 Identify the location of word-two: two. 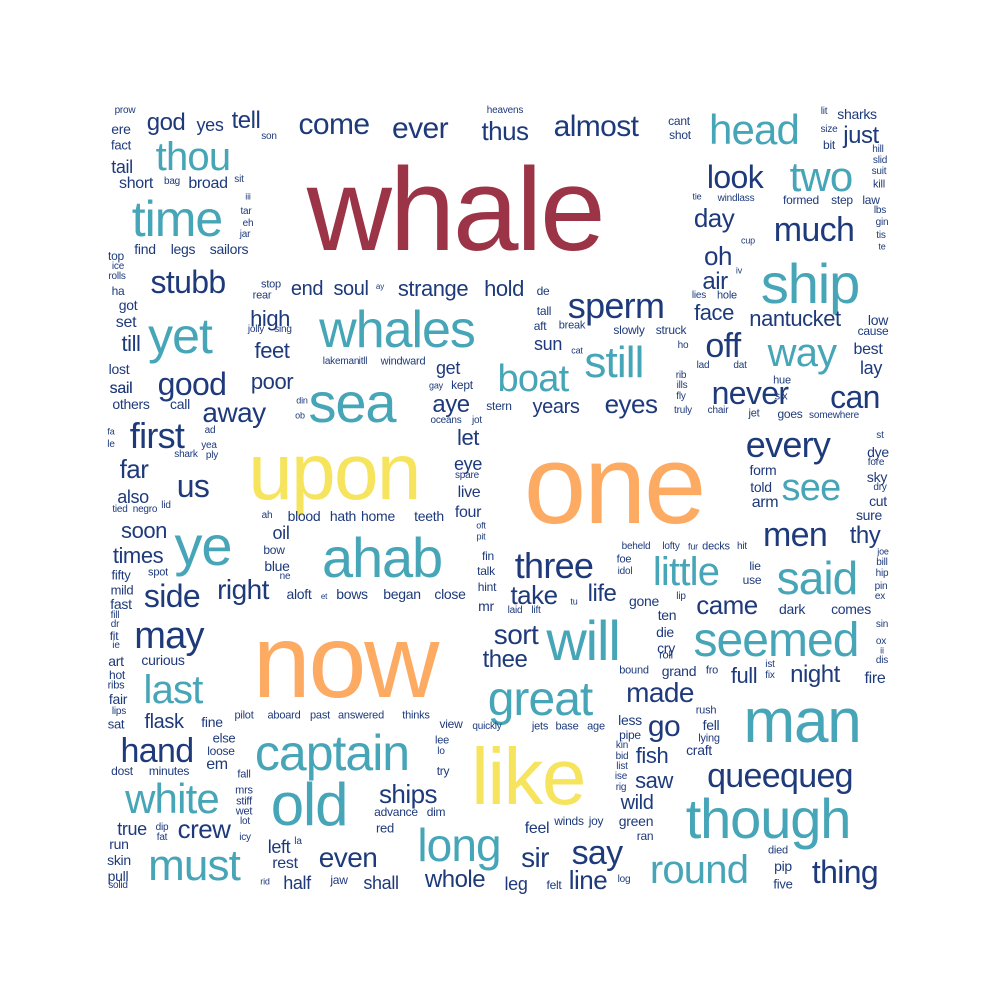
(821, 176).